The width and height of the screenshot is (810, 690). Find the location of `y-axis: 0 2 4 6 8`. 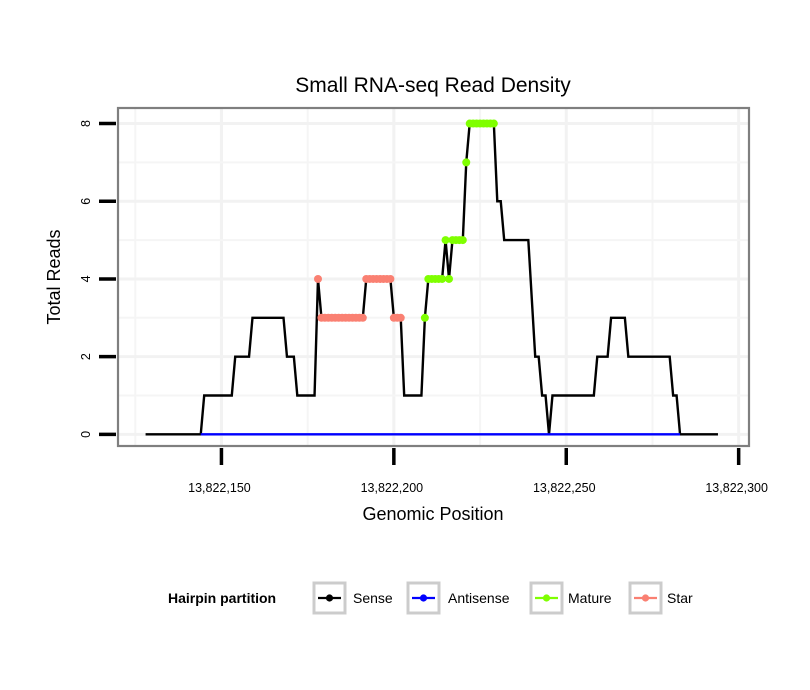

y-axis: 0 2 4 6 8 is located at coordinates (97, 279).